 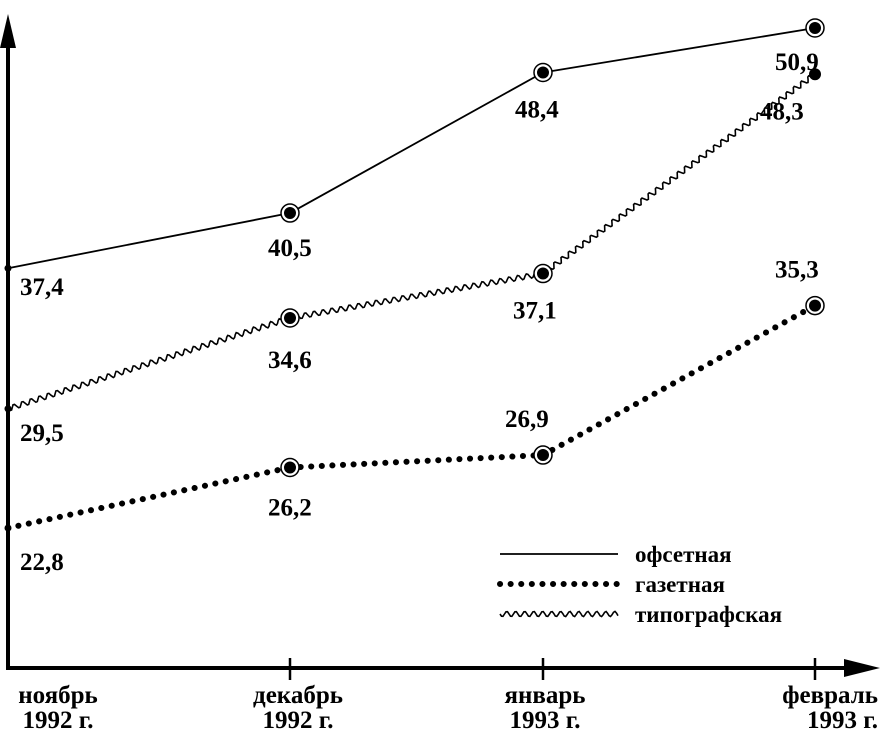 What do you see at coordinates (42, 287) in the screenshot?
I see `data-label: 37,4` at bounding box center [42, 287].